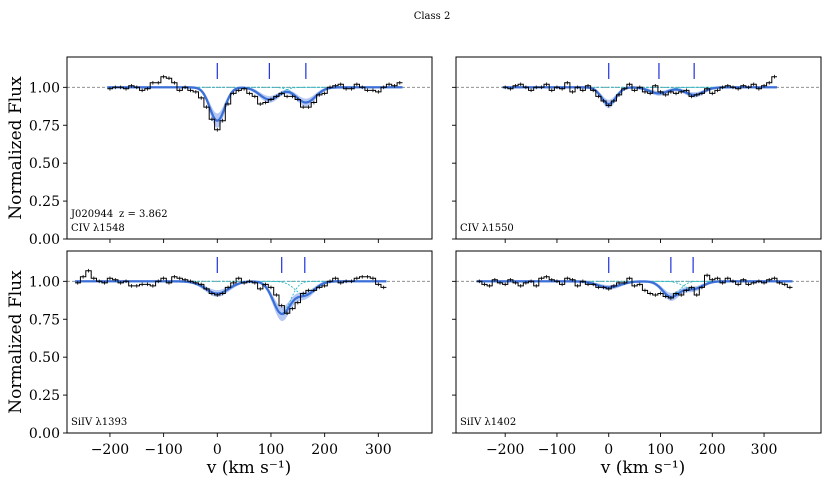 This screenshot has height=488, width=831. I want to click on ion-label: CIV λ1548, so click(98, 228).